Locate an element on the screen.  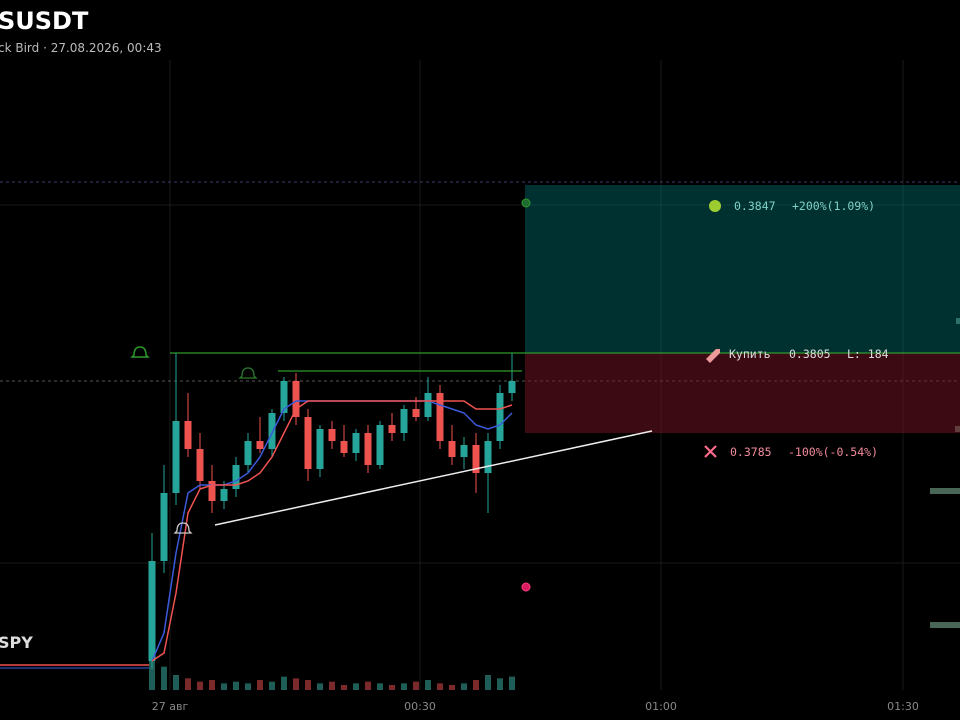
symbol-title: SUSDT is located at coordinates (44, 21).